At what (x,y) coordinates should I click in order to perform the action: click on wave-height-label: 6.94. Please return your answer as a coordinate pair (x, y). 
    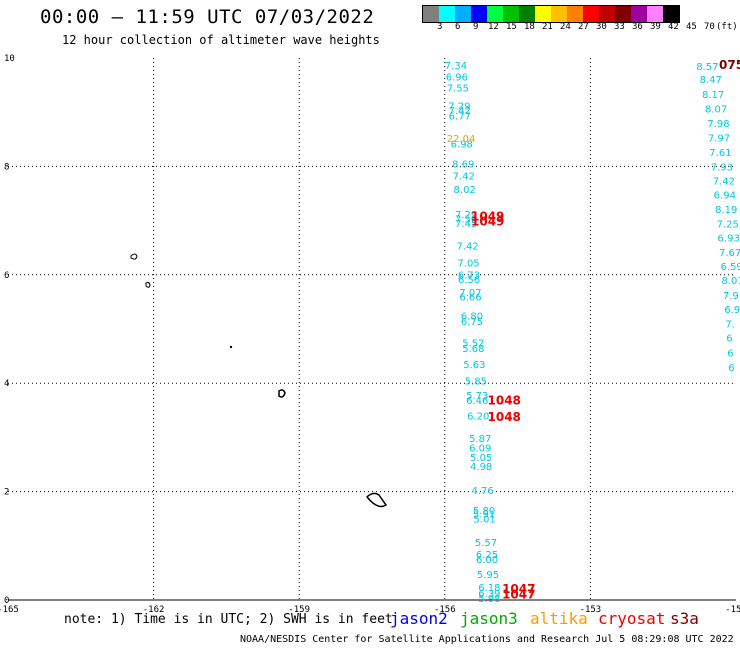
    Looking at the image, I should click on (725, 196).